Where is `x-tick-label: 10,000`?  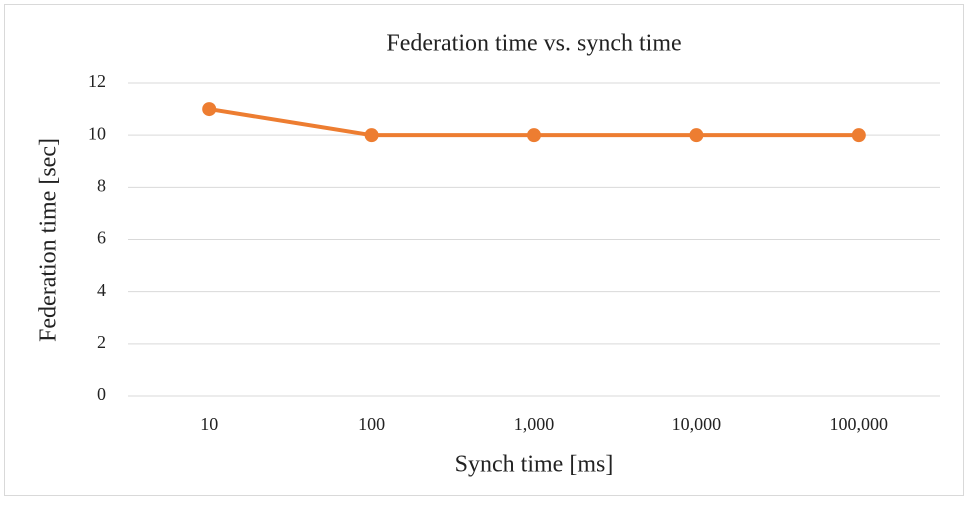
x-tick-label: 10,000 is located at coordinates (697, 424).